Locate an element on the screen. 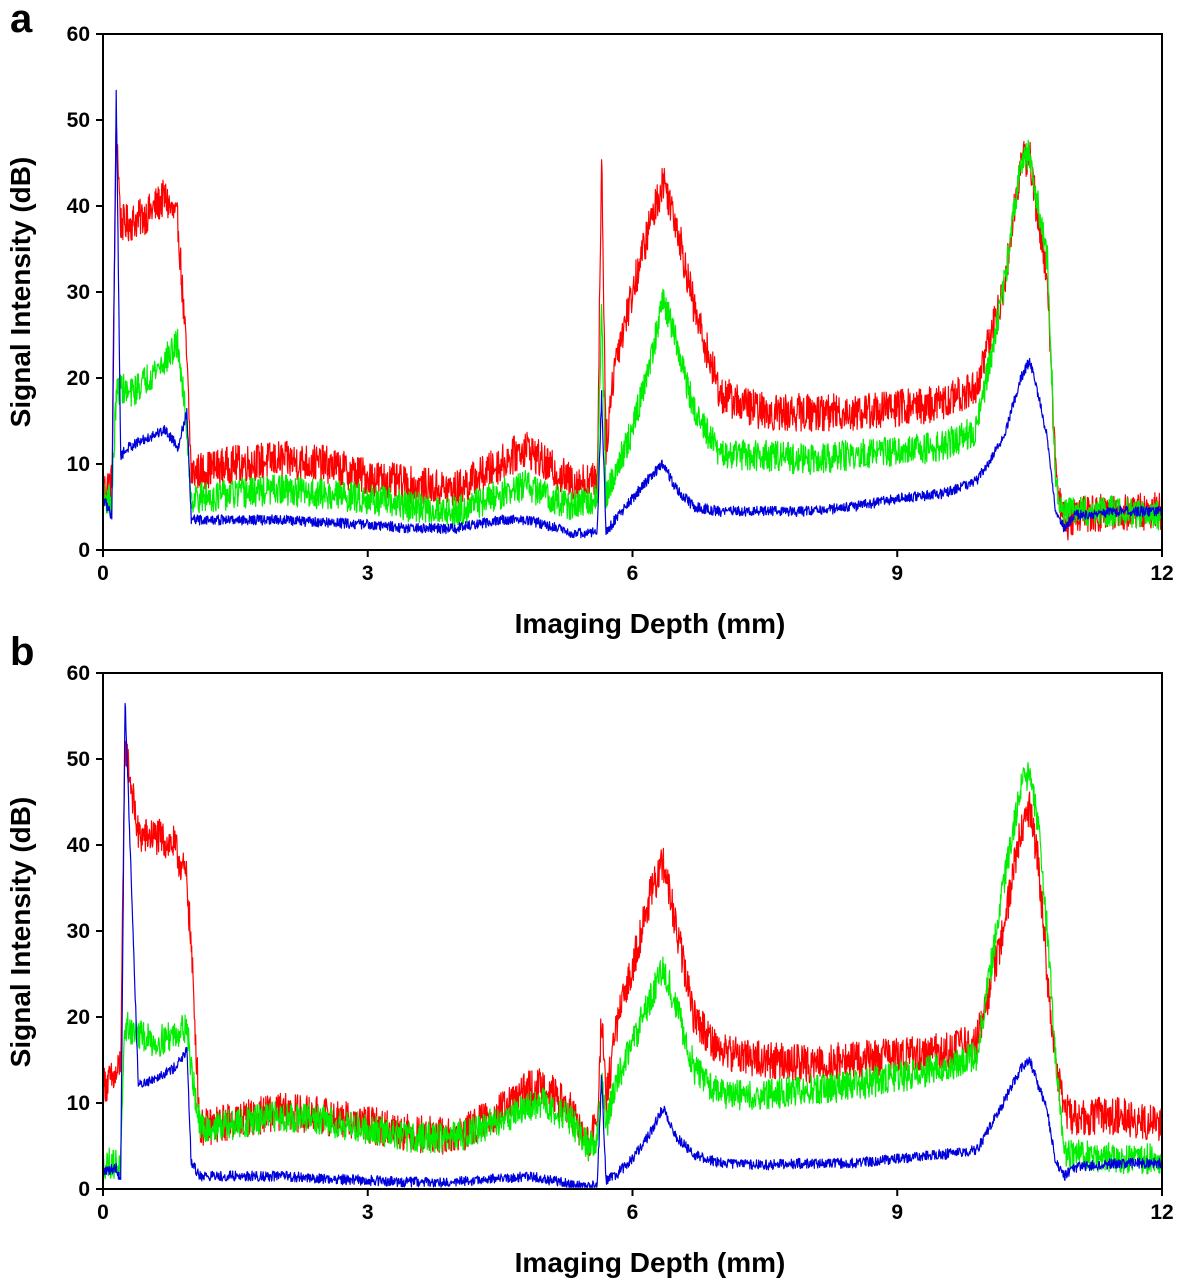  panel-letter: b is located at coordinates (22, 652).